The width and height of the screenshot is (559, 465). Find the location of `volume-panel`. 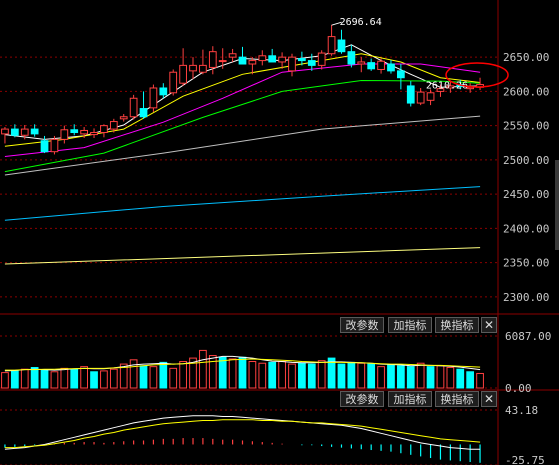

volume-panel is located at coordinates (242, 369).